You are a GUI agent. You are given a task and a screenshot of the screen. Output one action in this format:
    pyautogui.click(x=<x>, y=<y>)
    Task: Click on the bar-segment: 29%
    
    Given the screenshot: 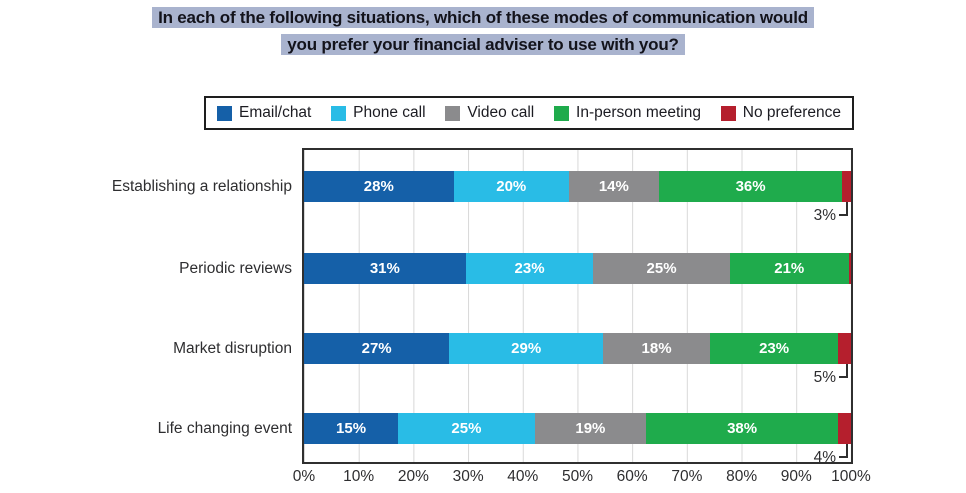 What is the action you would take?
    pyautogui.click(x=526, y=348)
    